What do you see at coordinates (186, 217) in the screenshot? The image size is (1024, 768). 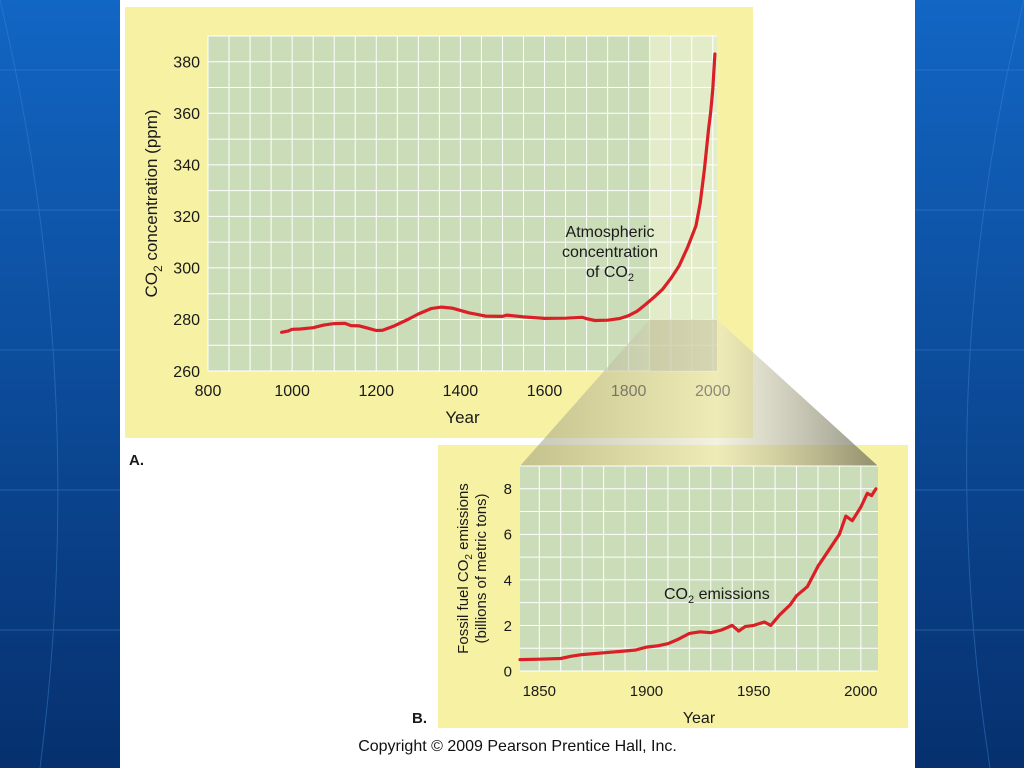 I see `chart-a-y-tick-label: 320` at bounding box center [186, 217].